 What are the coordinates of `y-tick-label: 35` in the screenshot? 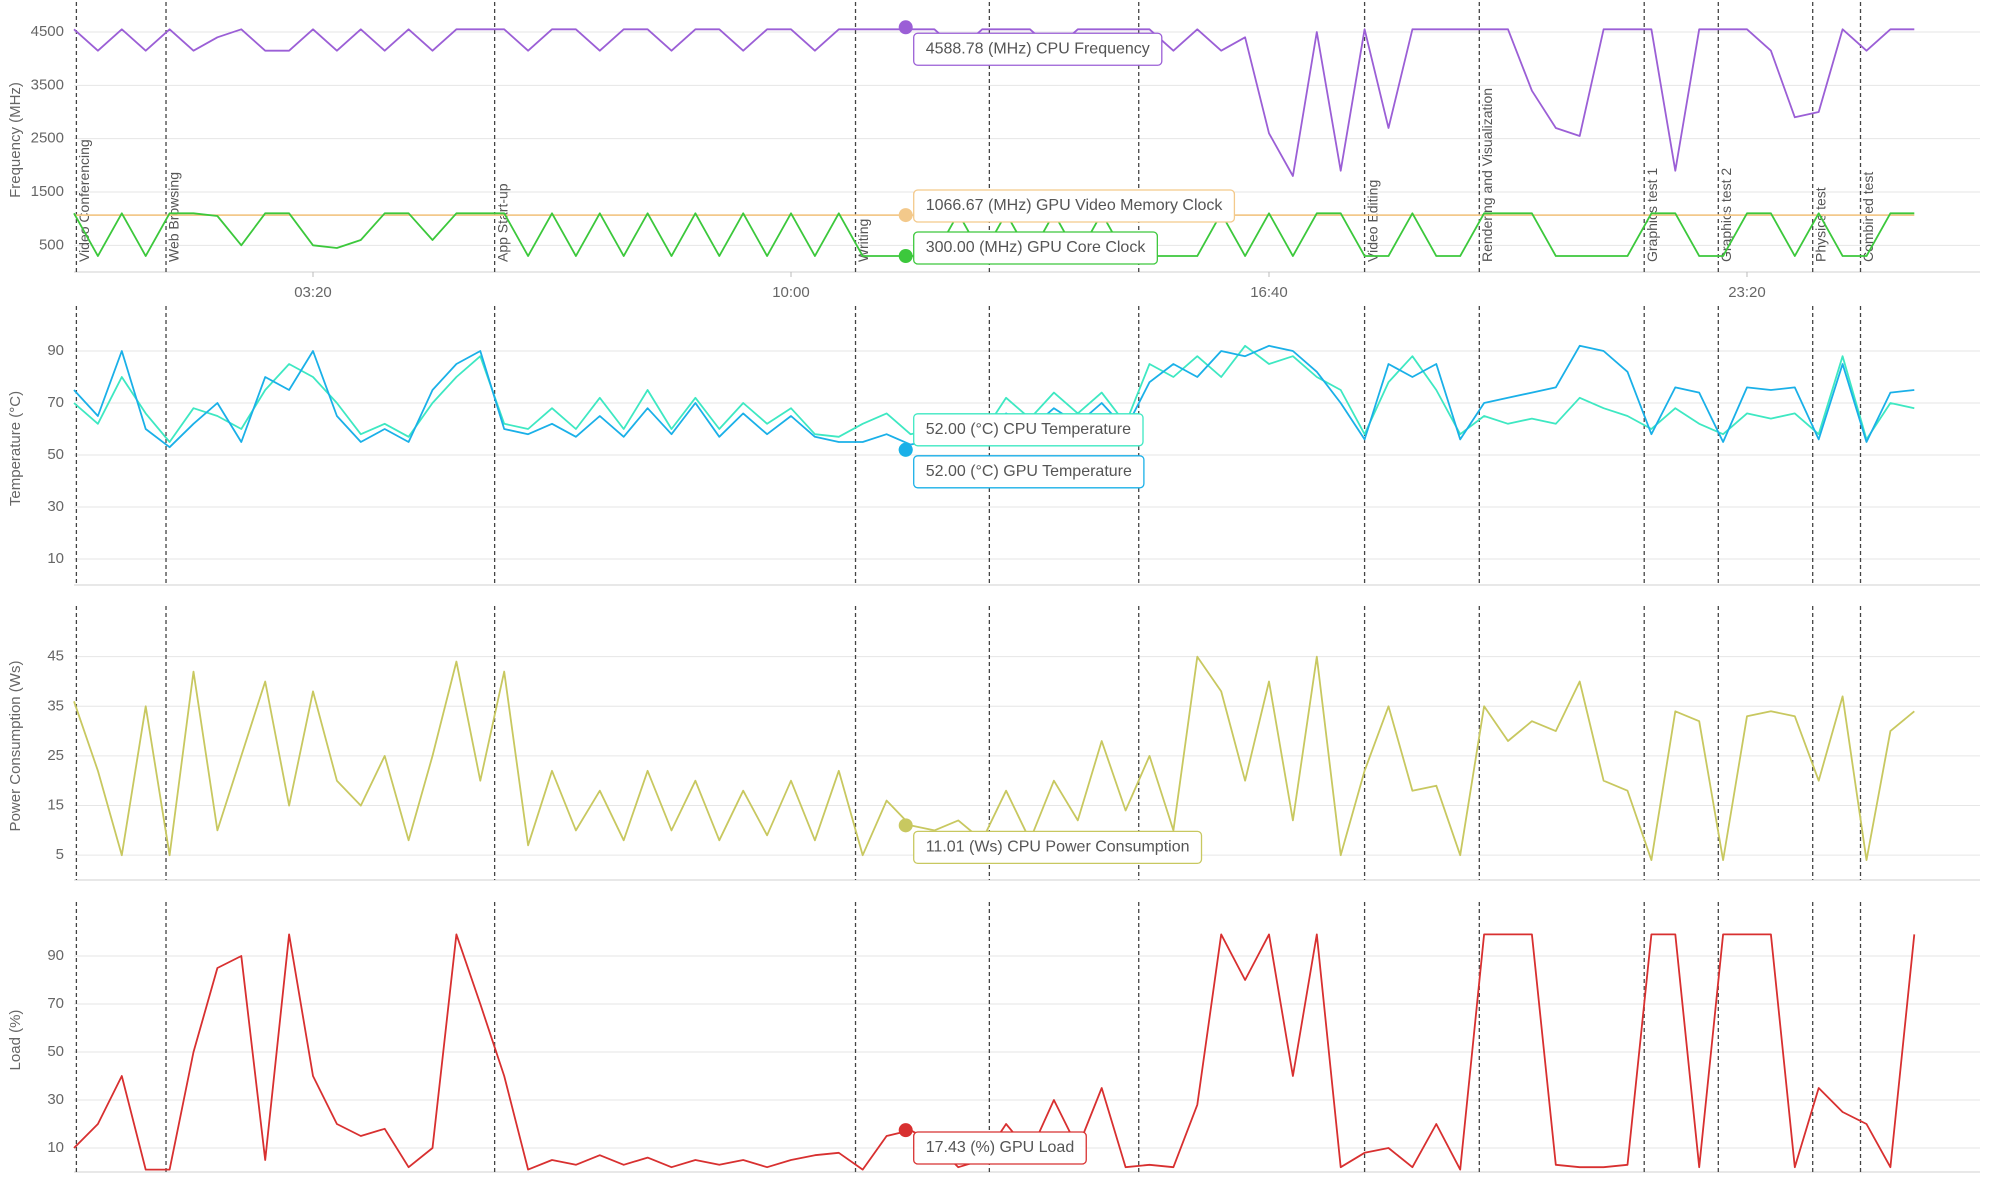 It's located at (55, 705).